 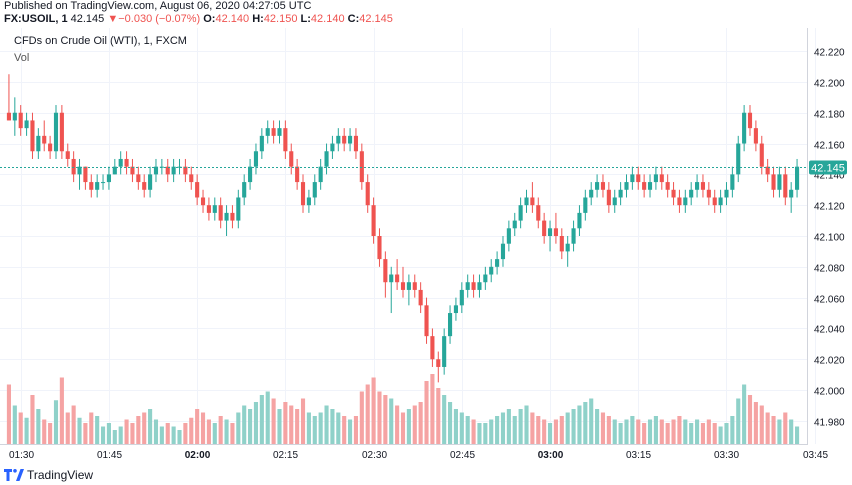 I want to click on price-tick-label: 42.180, so click(x=829, y=115).